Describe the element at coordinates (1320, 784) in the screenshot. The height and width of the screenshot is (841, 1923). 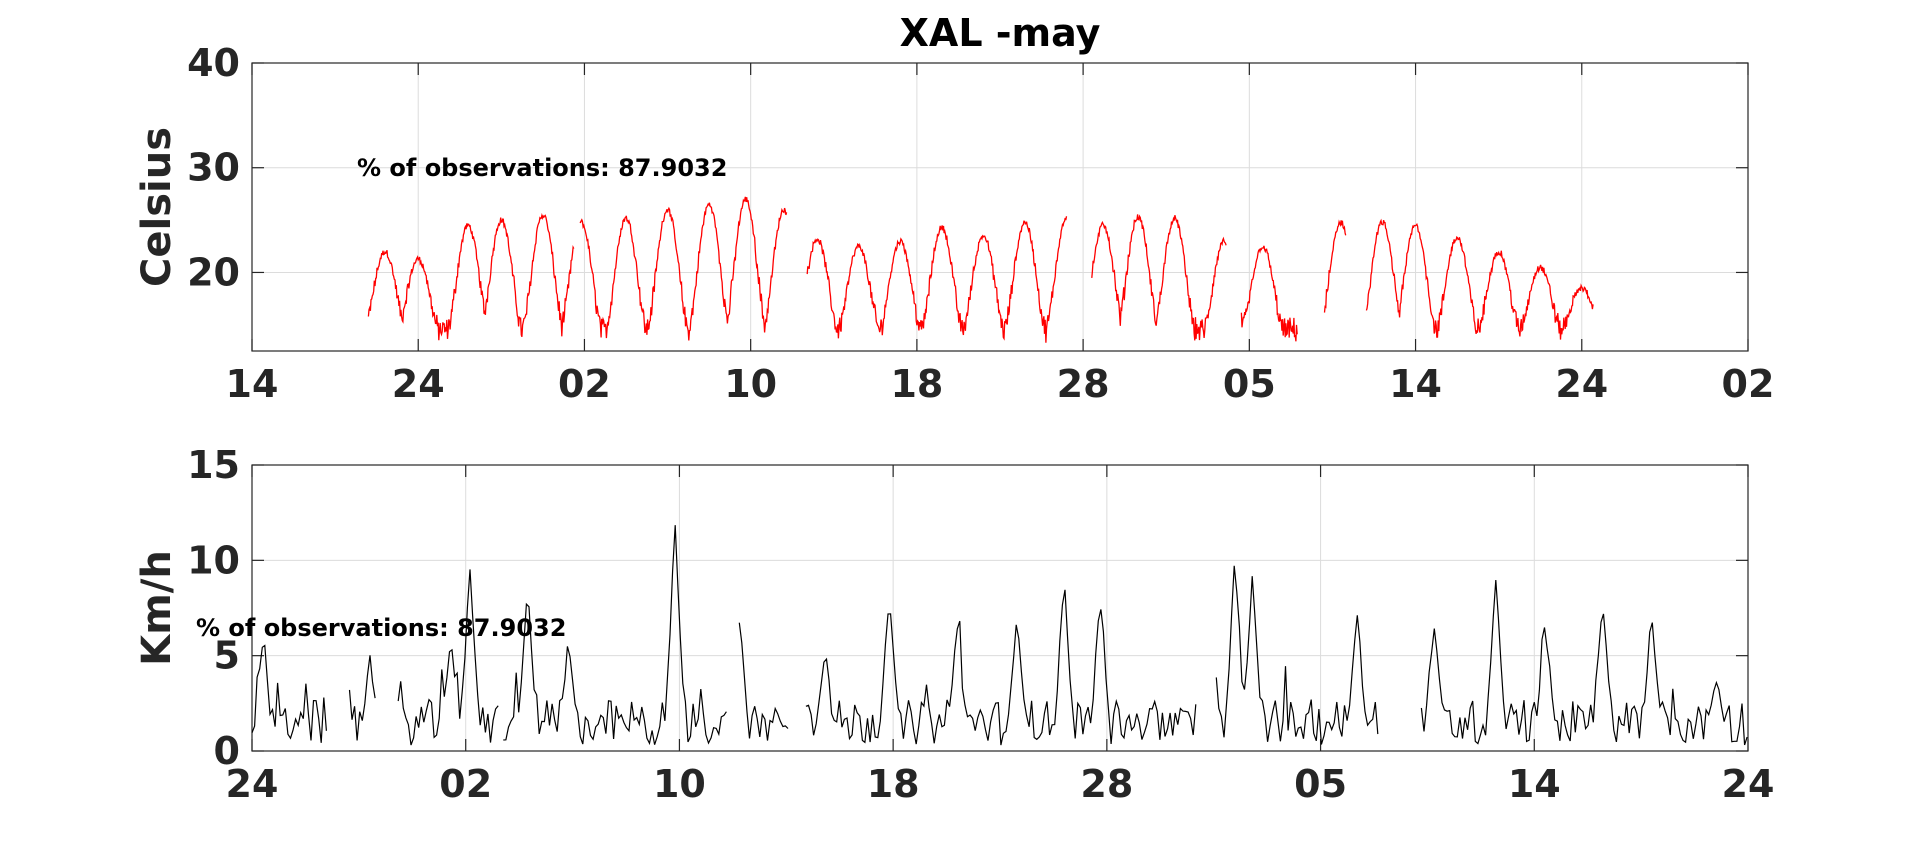
I see `wind-x-tick-label: 05` at that location.